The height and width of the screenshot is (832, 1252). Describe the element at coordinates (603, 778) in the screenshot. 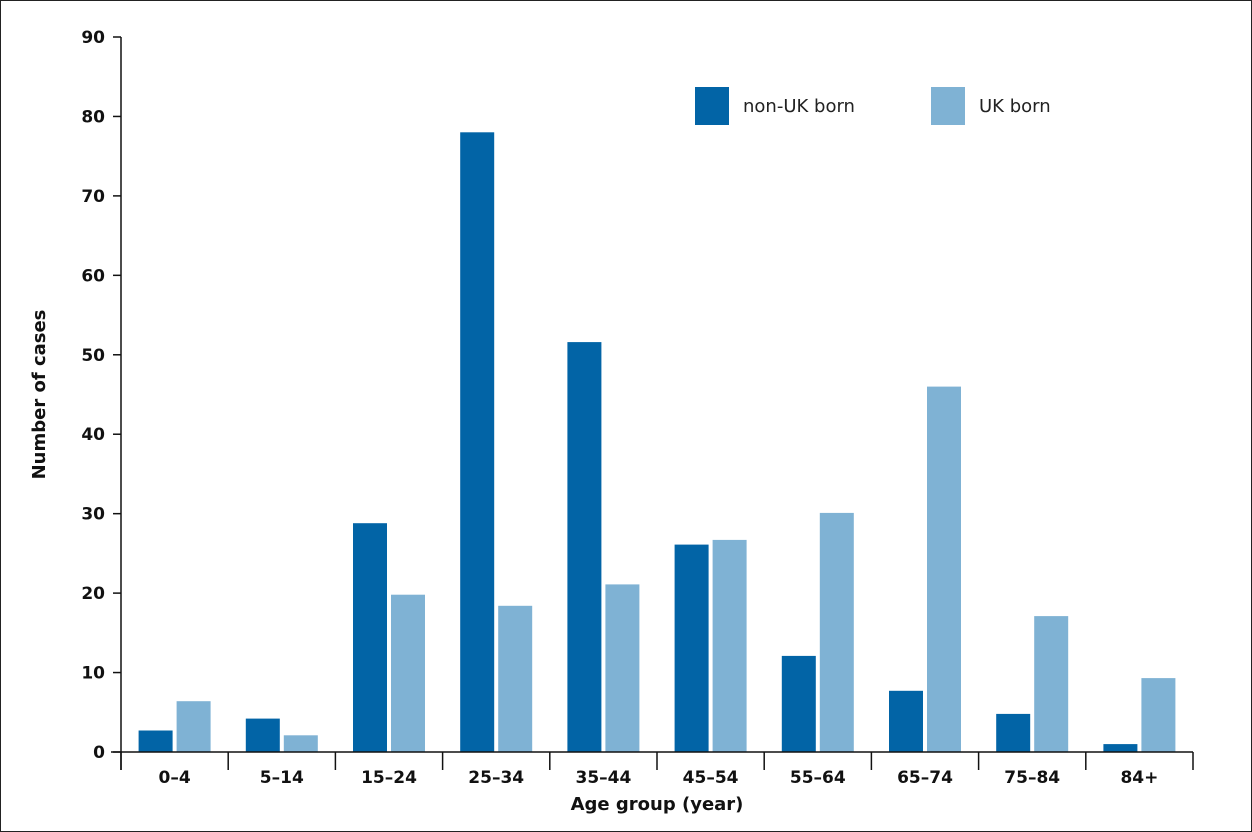

I see `x-tick-label: 35–44` at that location.